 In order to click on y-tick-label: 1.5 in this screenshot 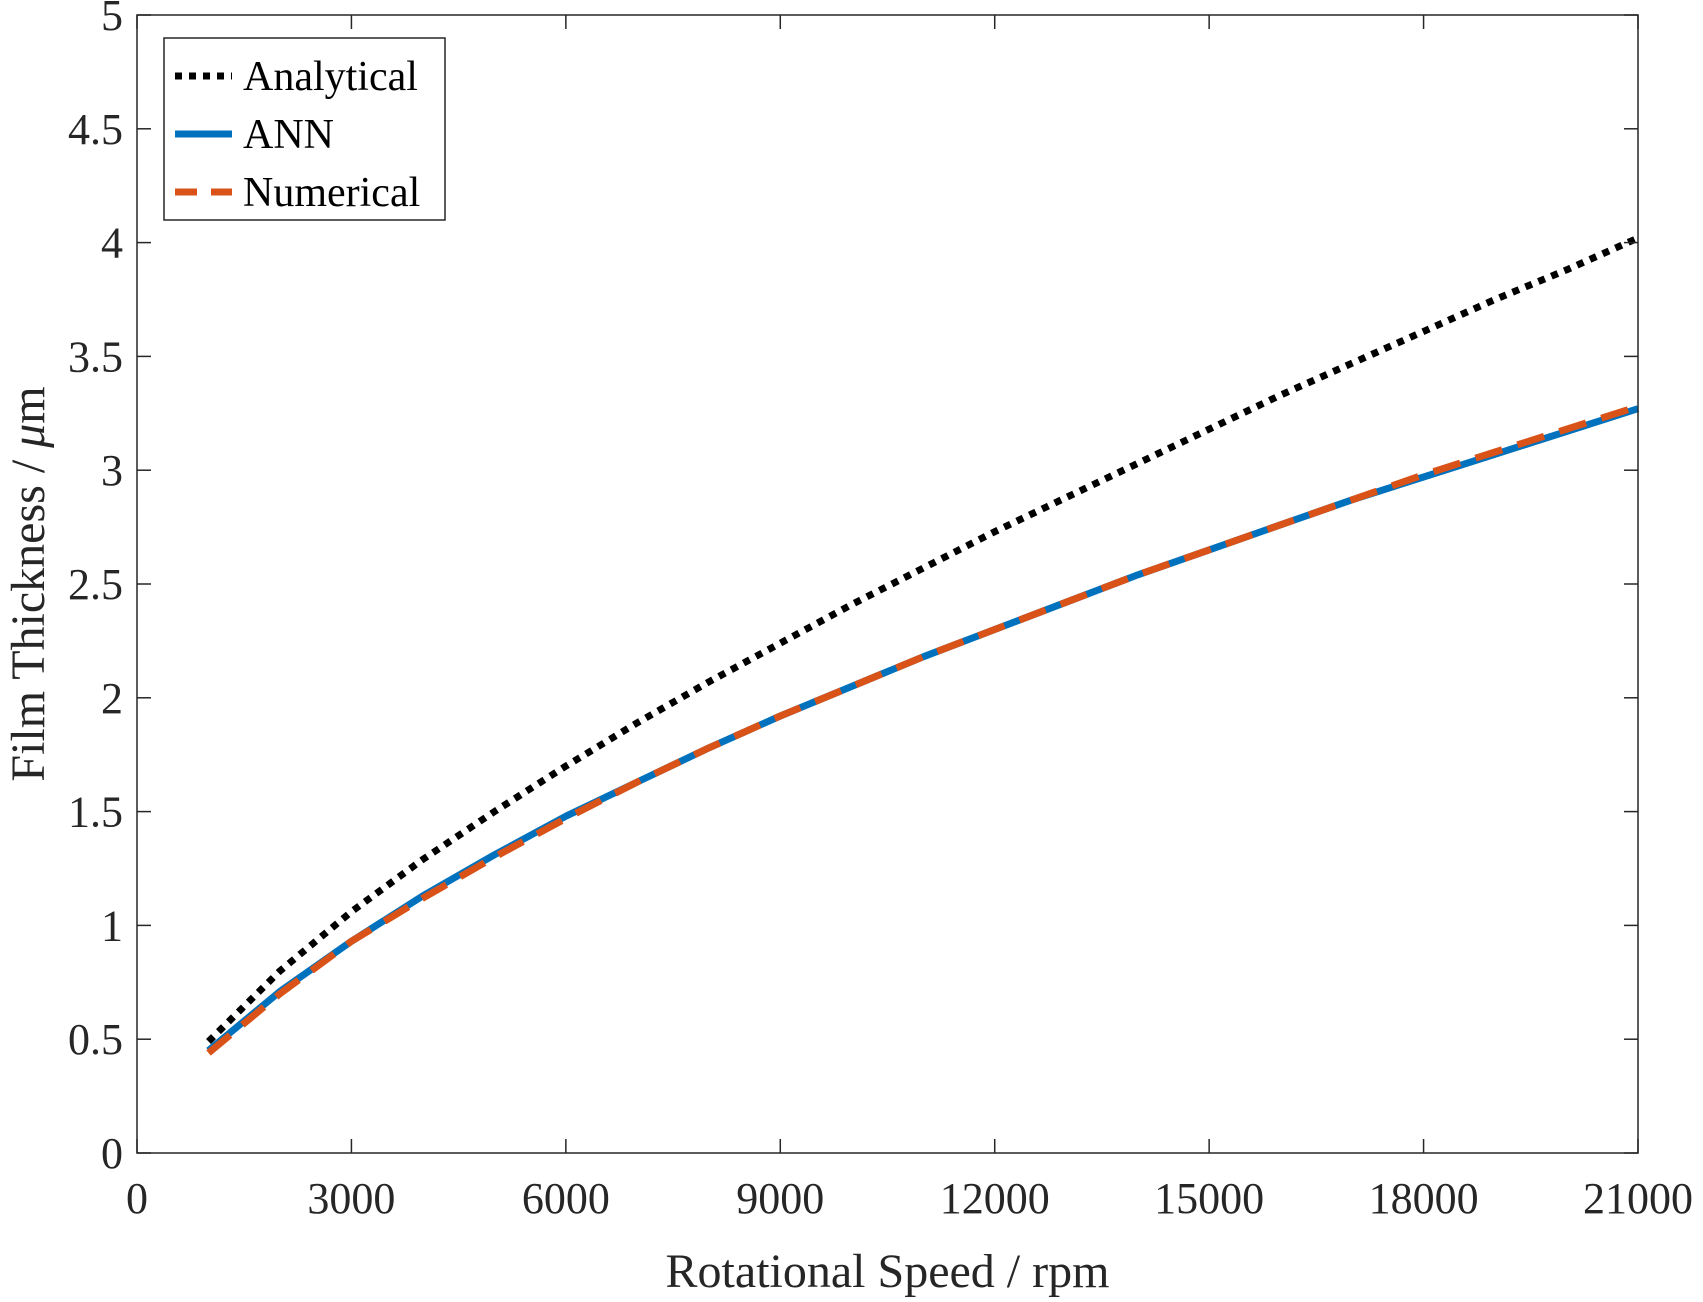, I will do `click(95, 812)`.